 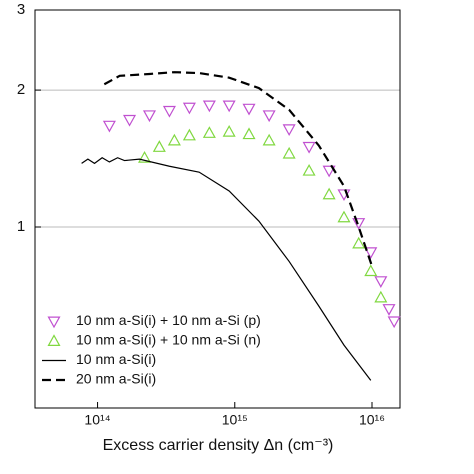 I want to click on y-tick-label: 1, so click(x=21, y=226).